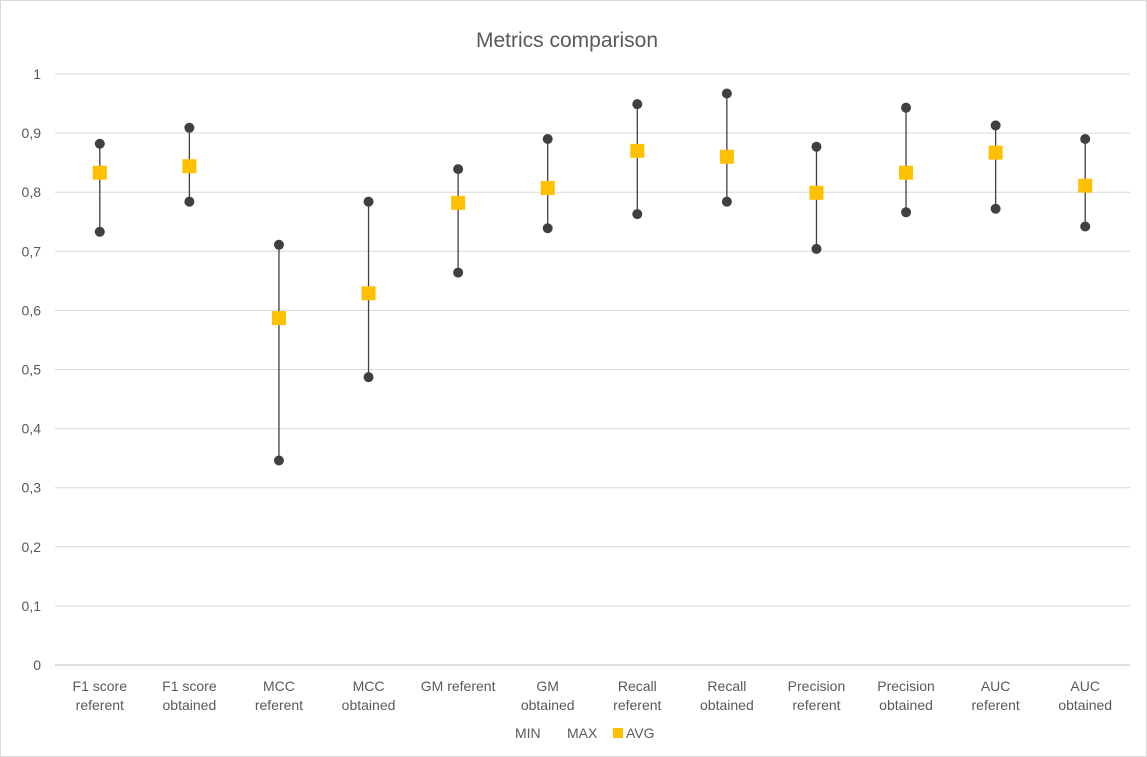  I want to click on y-tick-label: 1, so click(37, 74).